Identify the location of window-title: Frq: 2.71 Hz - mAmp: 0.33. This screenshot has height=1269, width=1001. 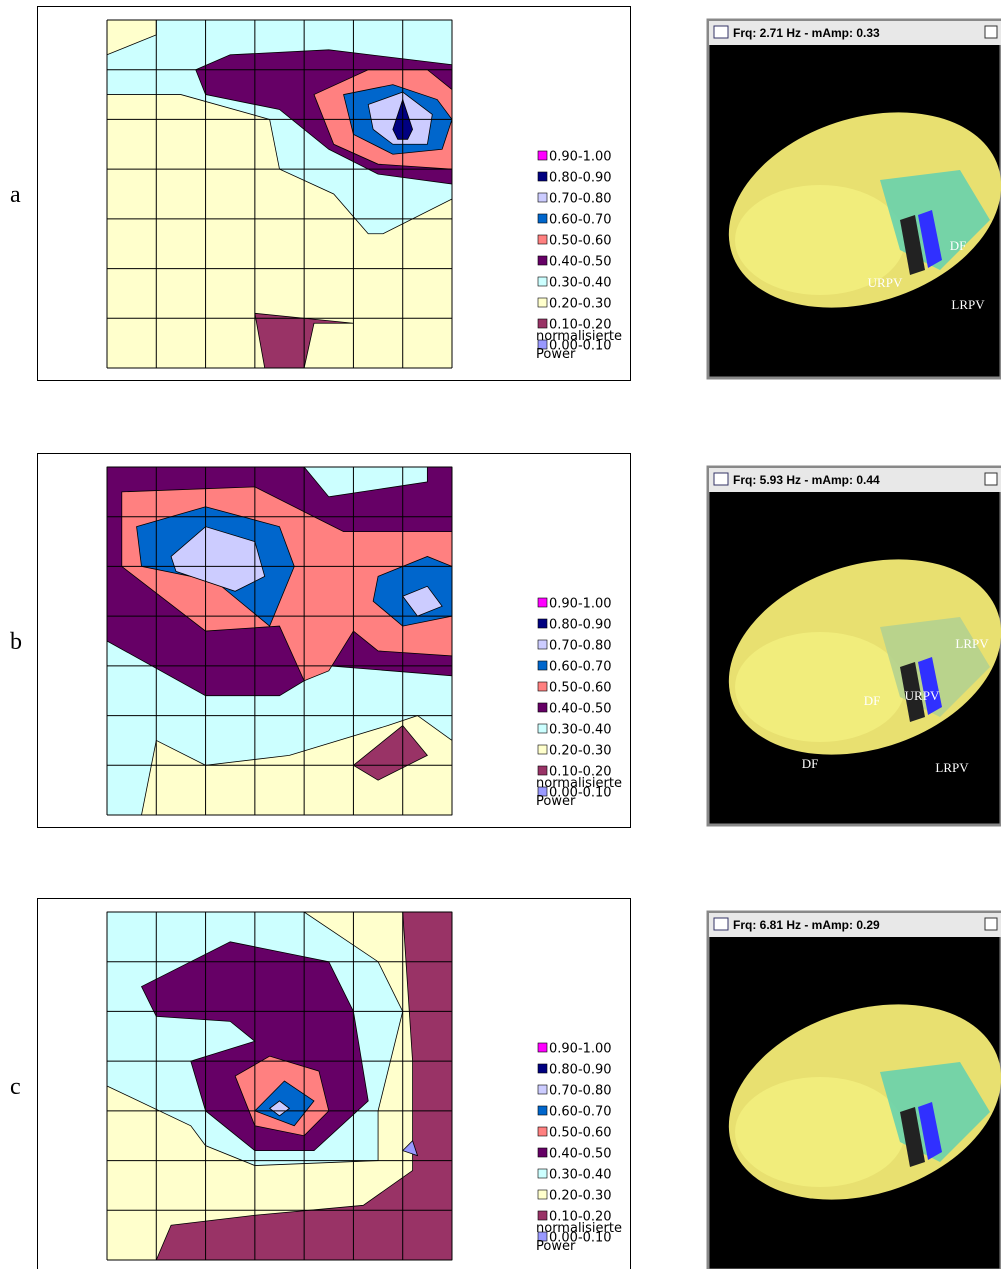
(806, 33).